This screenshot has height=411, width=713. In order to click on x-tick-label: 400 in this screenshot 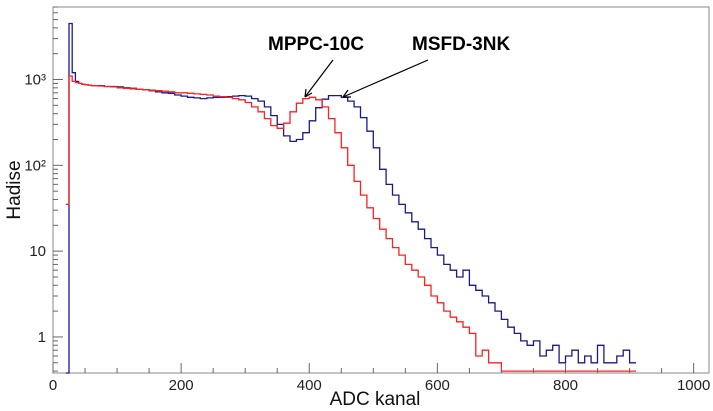, I will do `click(309, 385)`.